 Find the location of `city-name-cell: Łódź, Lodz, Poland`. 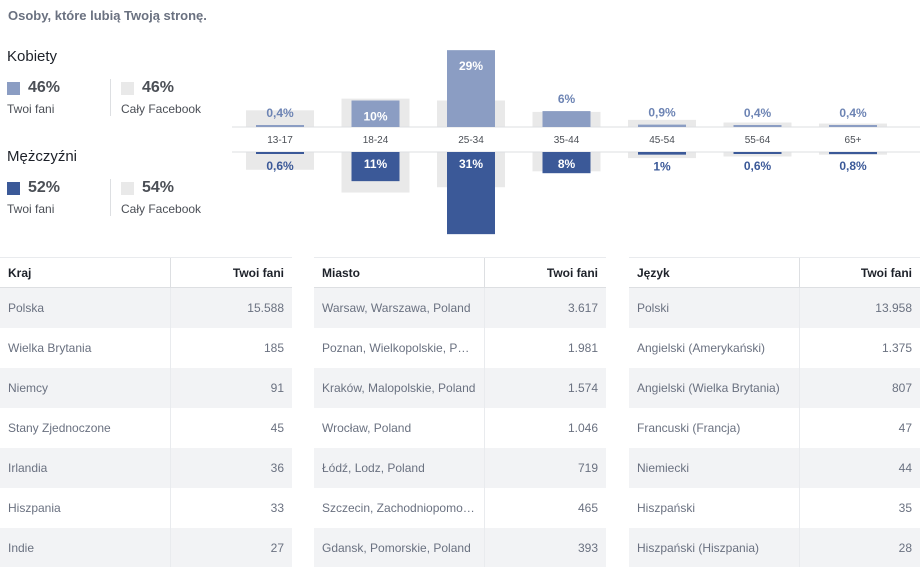

city-name-cell: Łódź, Lodz, Poland is located at coordinates (399, 467).